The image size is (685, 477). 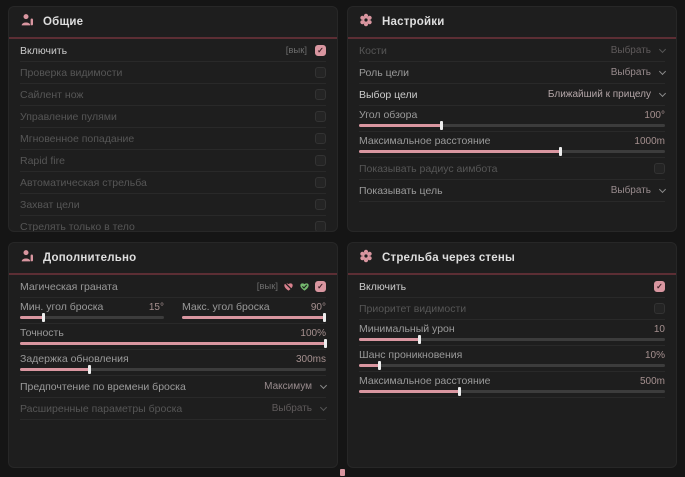 I want to click on panel-settings-header: Настройки, so click(x=512, y=22).